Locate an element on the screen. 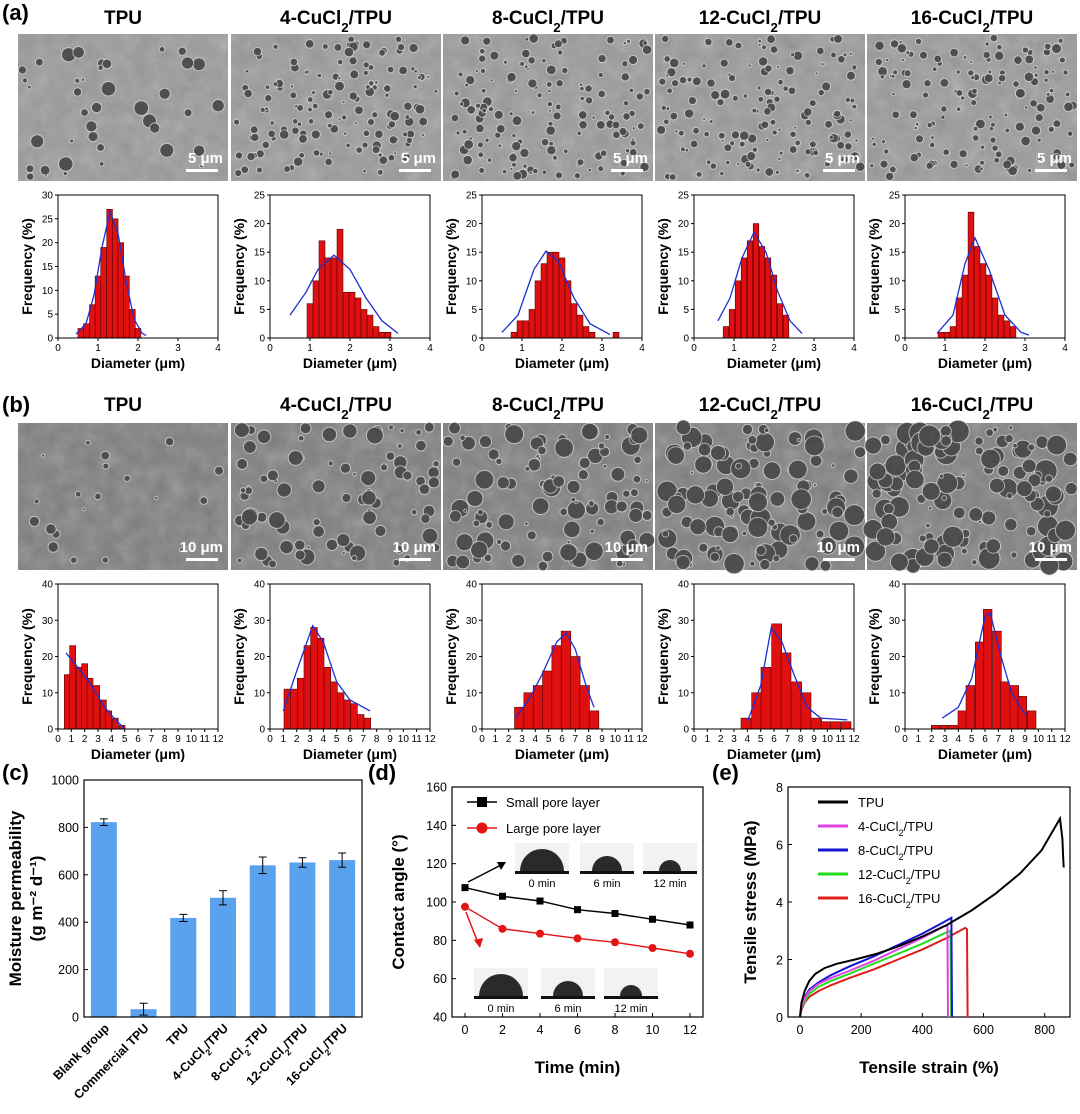 Image resolution: width=1080 pixels, height=1114 pixels. x-tick-label: 3 is located at coordinates (734, 739).